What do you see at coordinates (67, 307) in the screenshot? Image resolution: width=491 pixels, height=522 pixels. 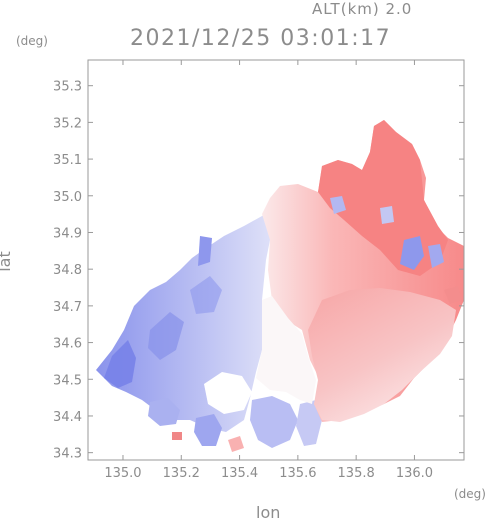 I see `y-tick-label: 34.7` at bounding box center [67, 307].